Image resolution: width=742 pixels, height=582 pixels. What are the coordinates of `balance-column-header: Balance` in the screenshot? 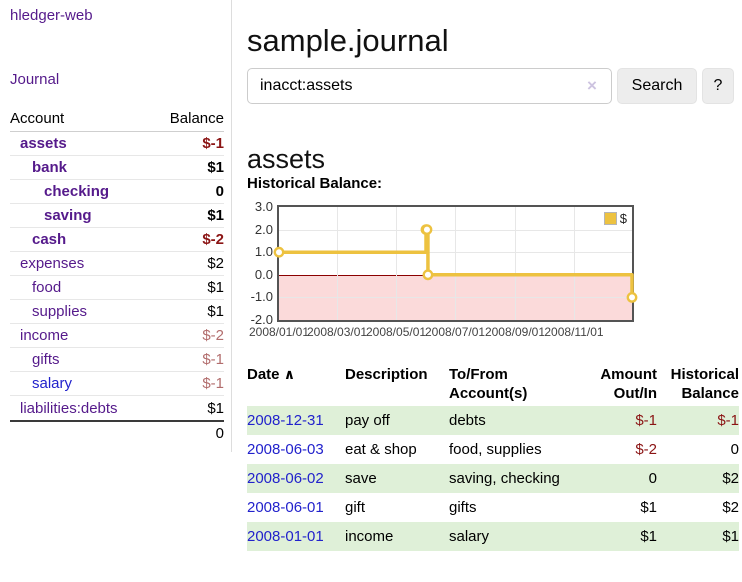 It's located at (196, 118).